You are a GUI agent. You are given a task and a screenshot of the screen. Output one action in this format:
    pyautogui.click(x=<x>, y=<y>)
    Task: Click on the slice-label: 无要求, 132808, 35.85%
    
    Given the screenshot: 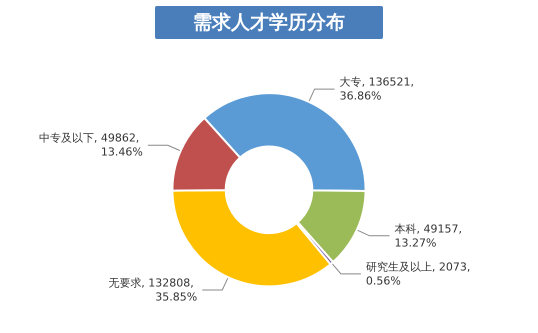 What is the action you would take?
    pyautogui.click(x=153, y=290)
    